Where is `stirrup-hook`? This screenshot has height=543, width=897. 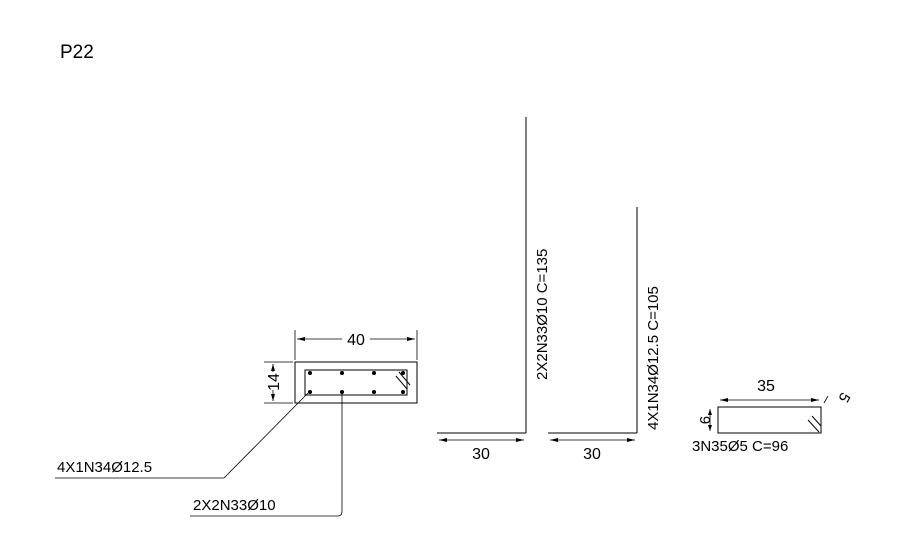 stirrup-hook is located at coordinates (401, 382).